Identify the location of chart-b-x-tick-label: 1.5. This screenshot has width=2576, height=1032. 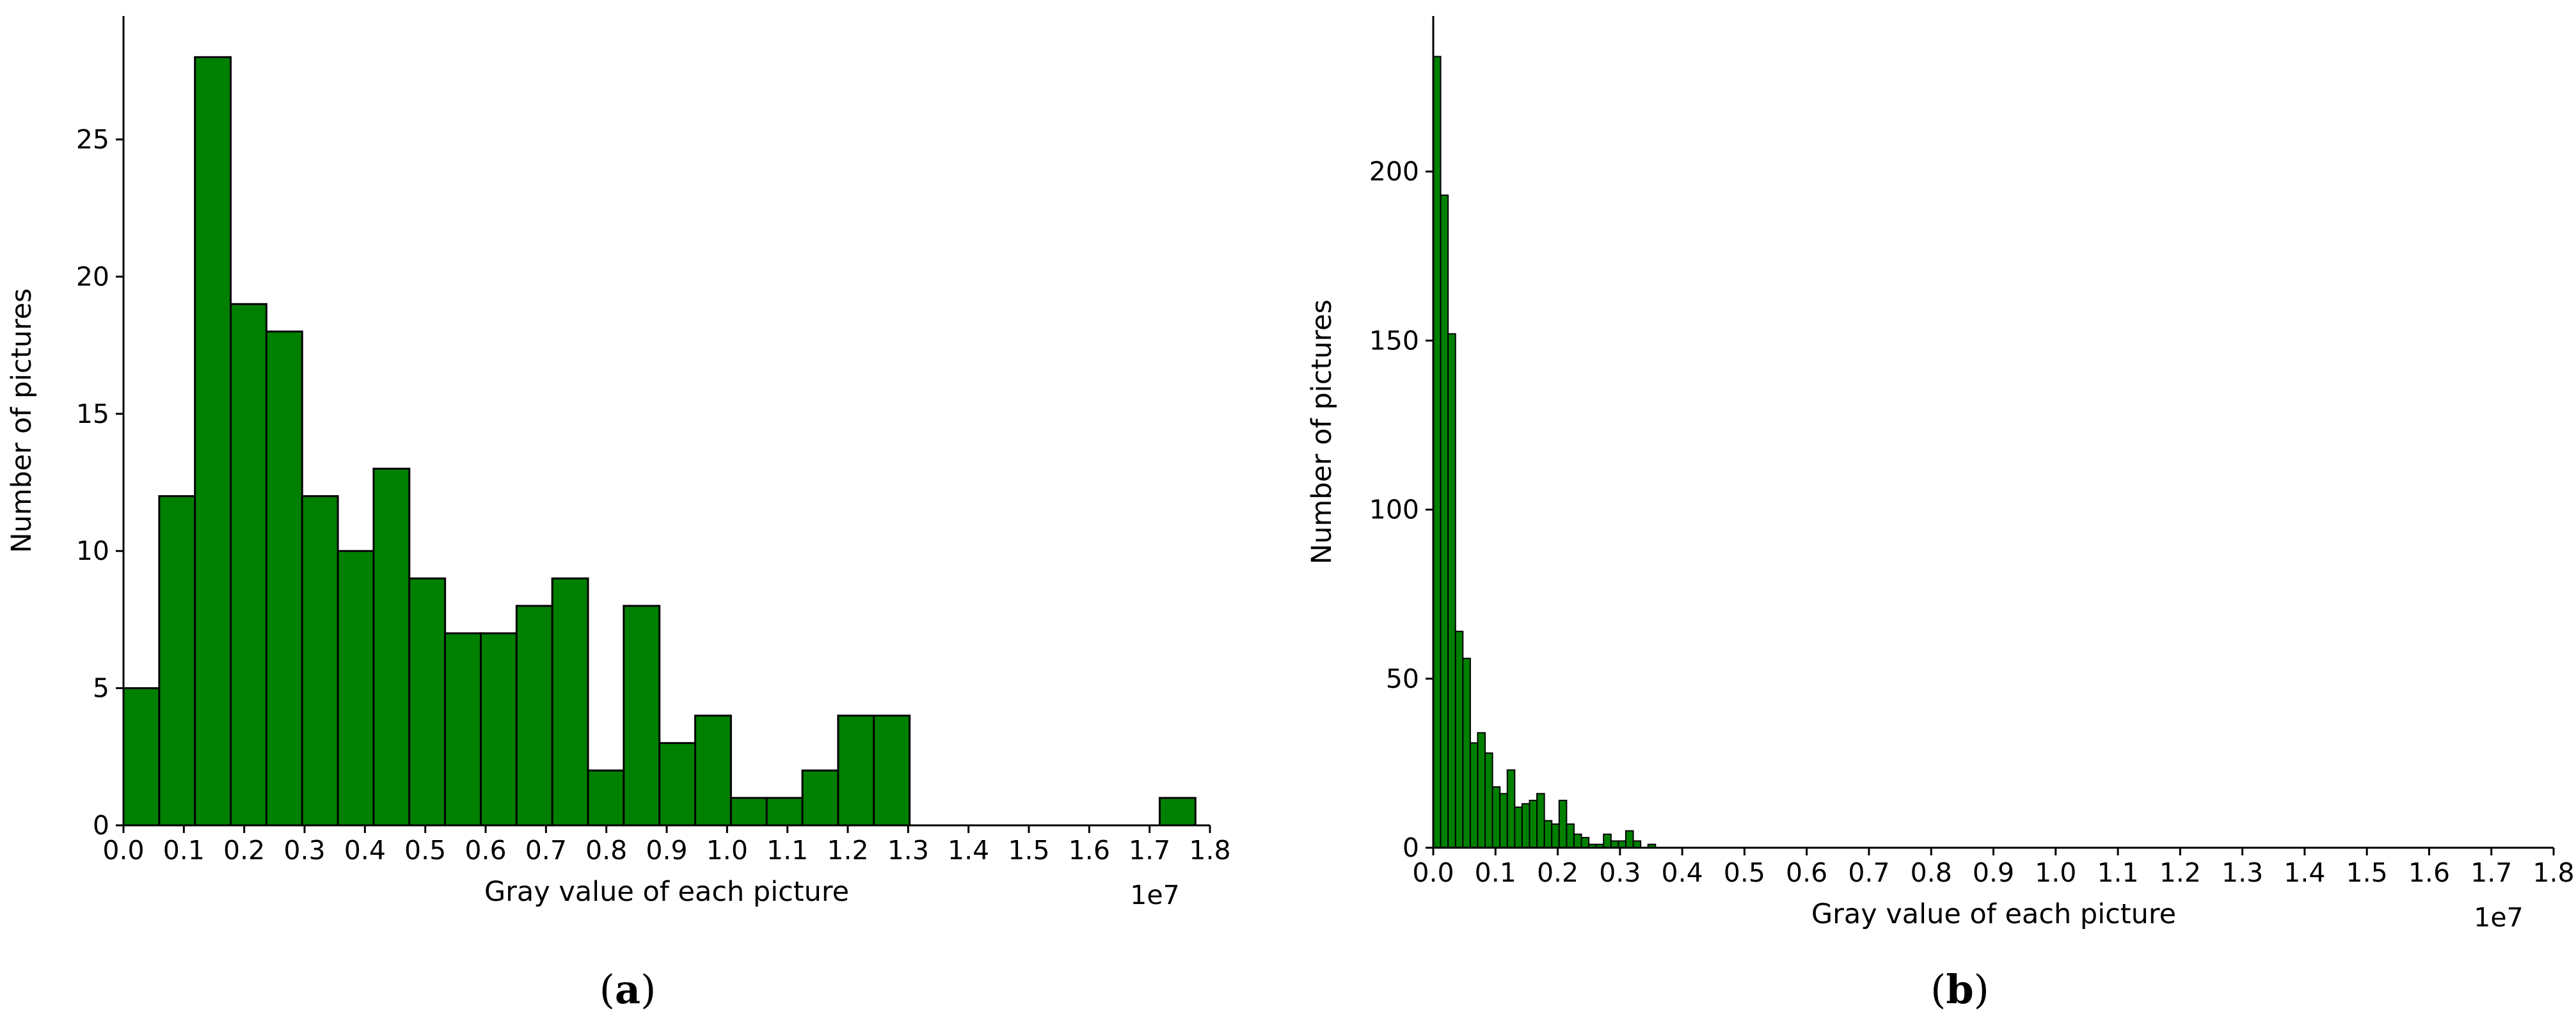
(2367, 872).